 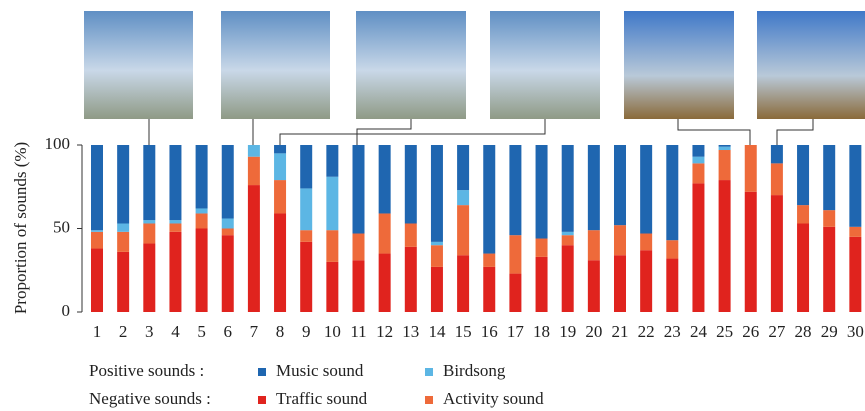 What do you see at coordinates (358, 331) in the screenshot?
I see `x-tick-label: 11` at bounding box center [358, 331].